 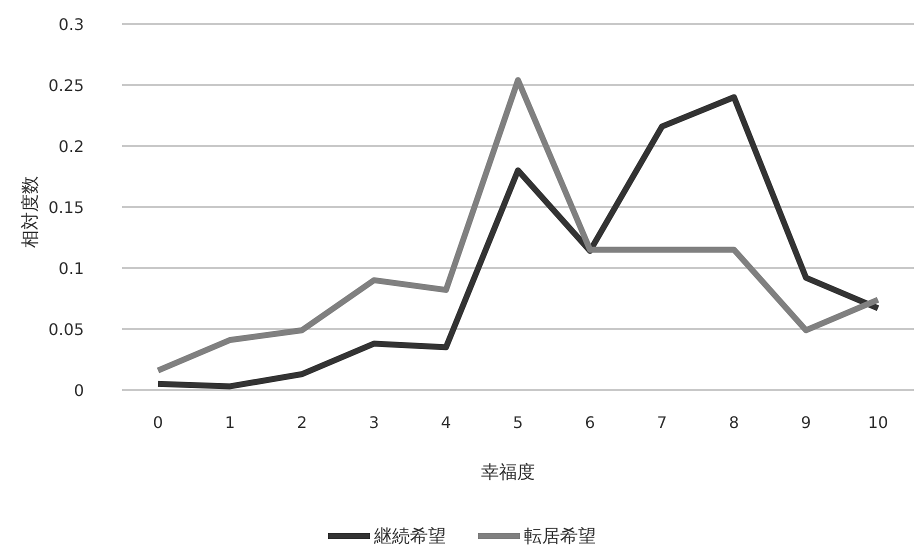 What do you see at coordinates (446, 422) in the screenshot?
I see `x-tick-label: 4` at bounding box center [446, 422].